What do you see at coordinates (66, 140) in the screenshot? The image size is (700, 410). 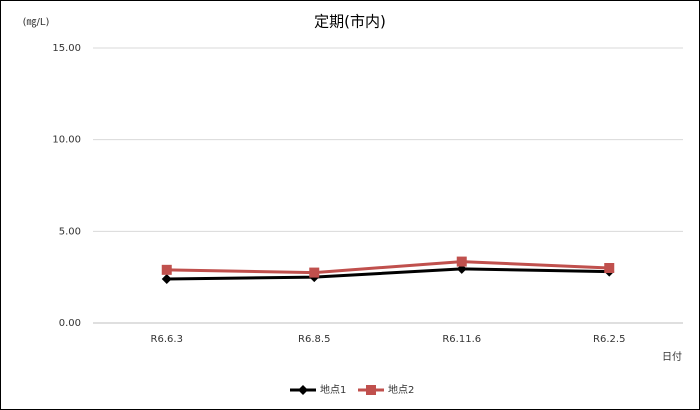 I see `y-tick-label: 10.00` at bounding box center [66, 140].